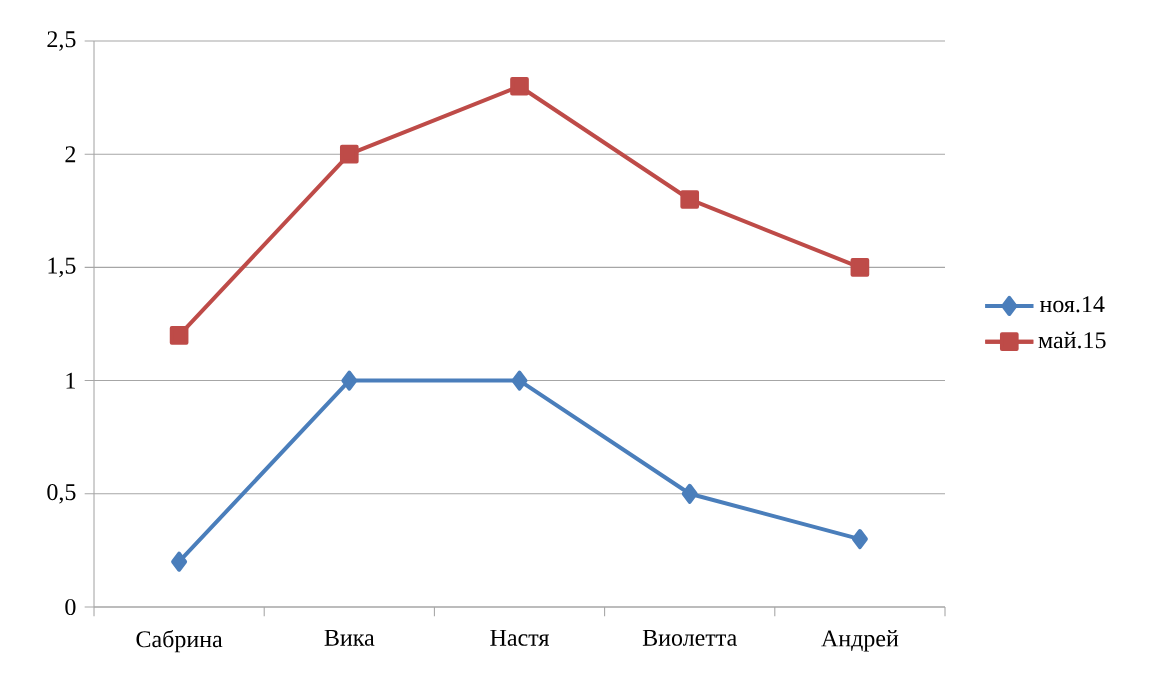 This screenshot has width=1152, height=673. What do you see at coordinates (61, 493) in the screenshot?
I see `y-tick-label: 0,5` at bounding box center [61, 493].